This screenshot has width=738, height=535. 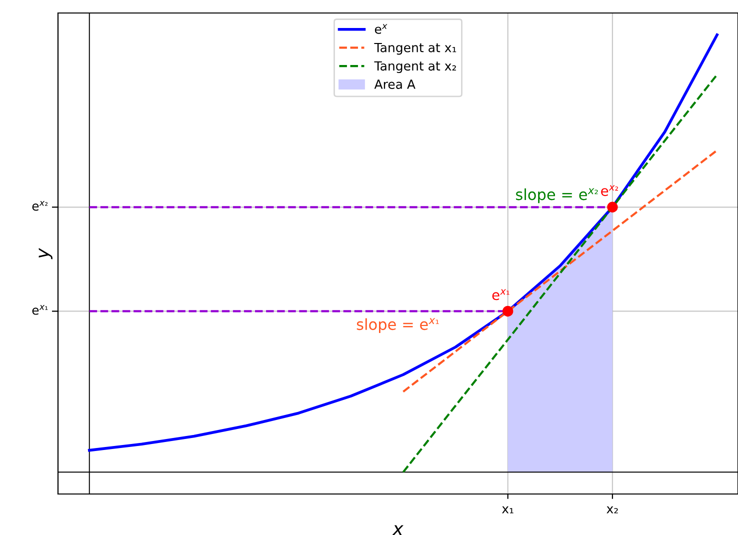 What do you see at coordinates (415, 67) in the screenshot?
I see `legend-label: Tangent at x₂` at bounding box center [415, 67].